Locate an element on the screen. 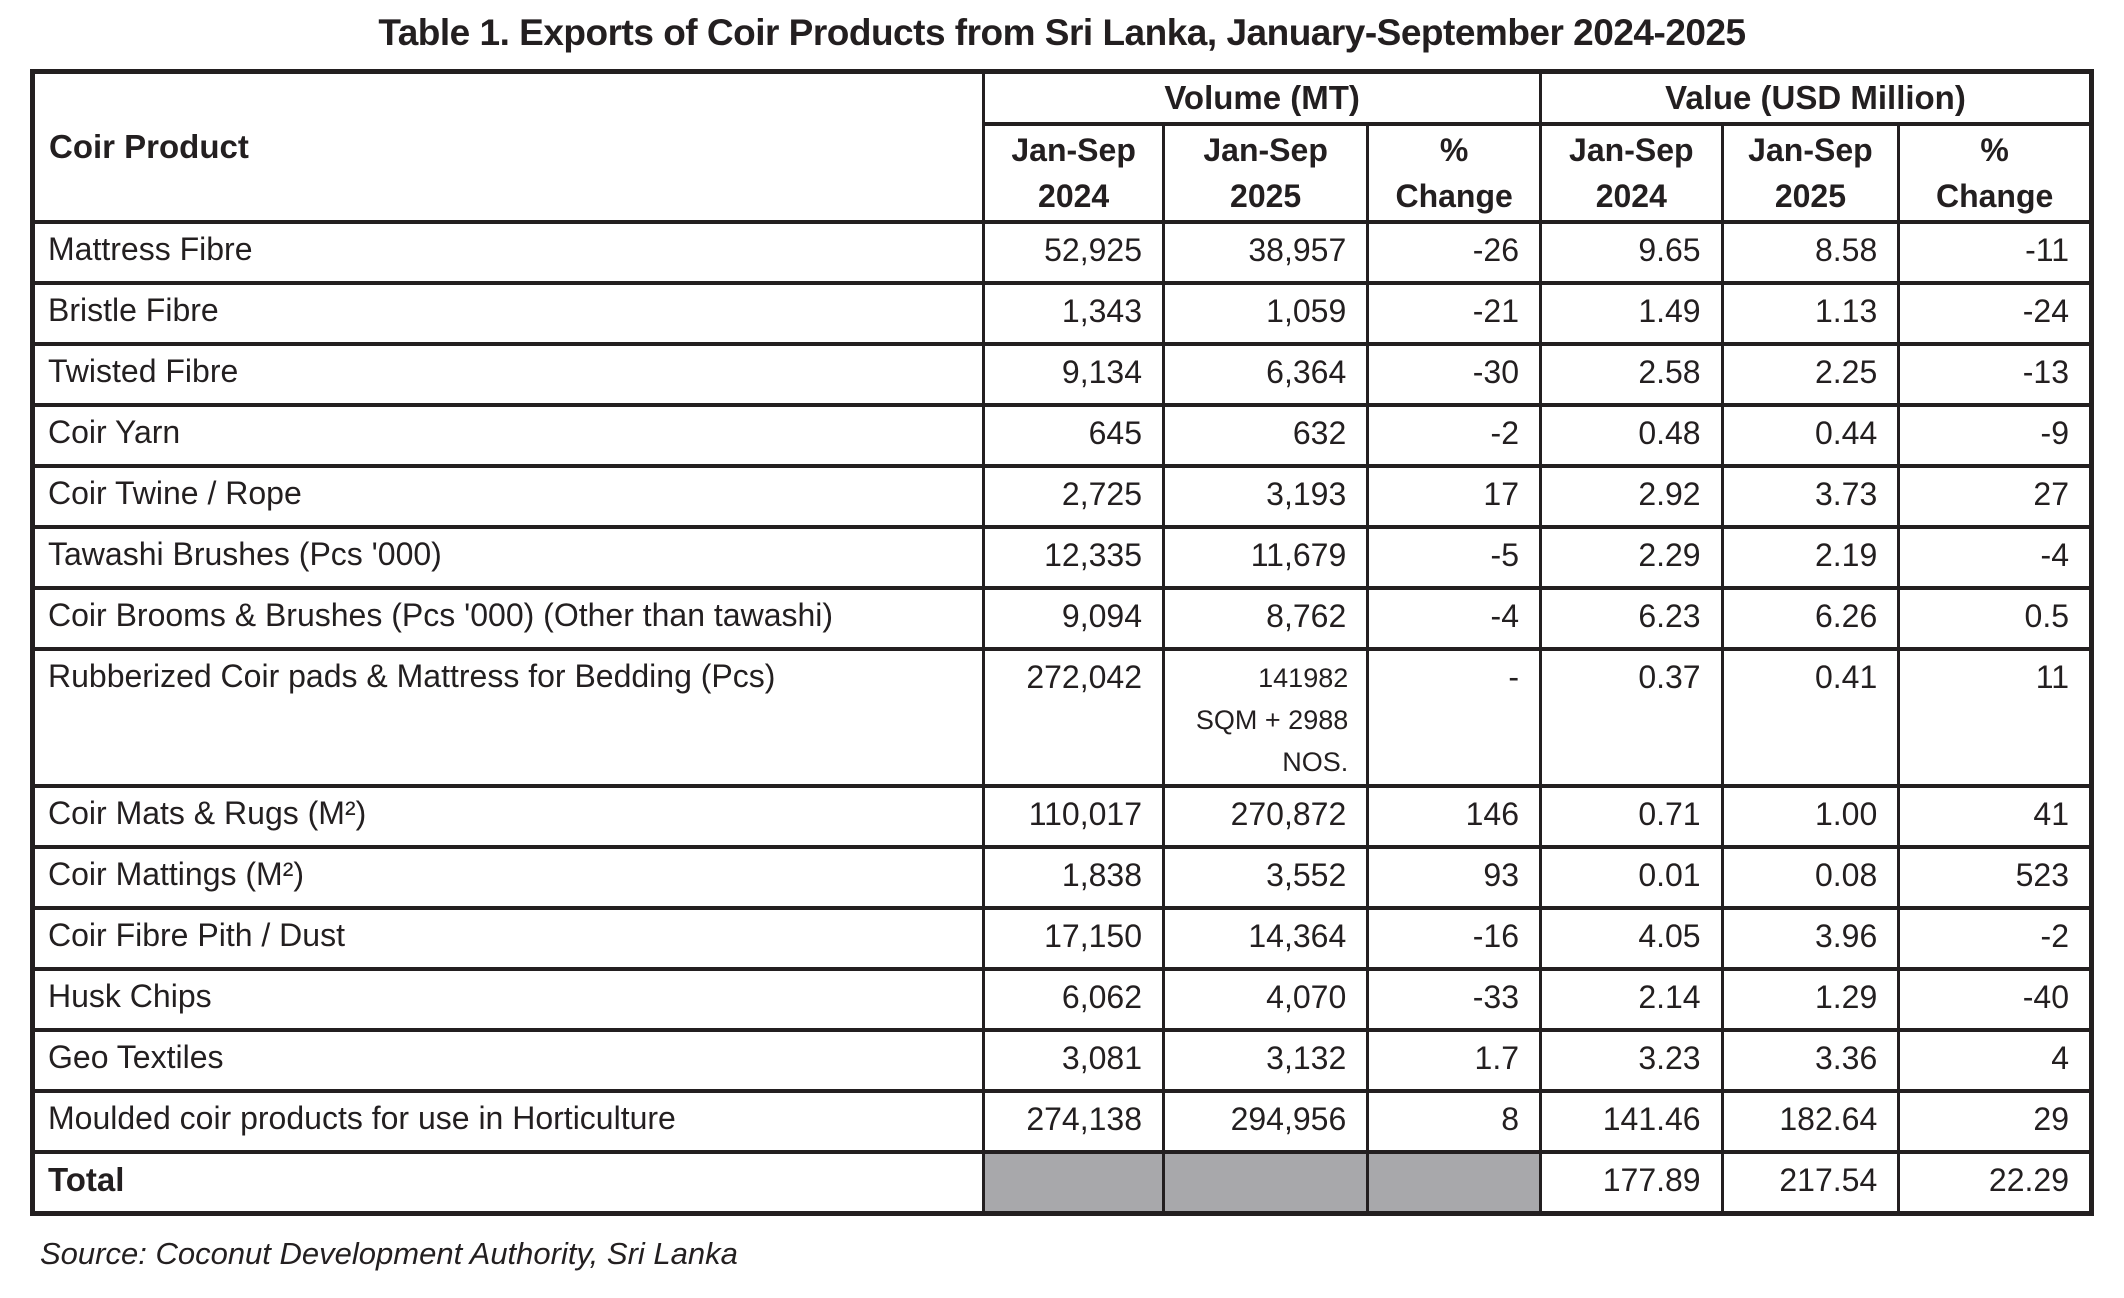  vol-2024-cell: 9,094 is located at coordinates (1073, 619).